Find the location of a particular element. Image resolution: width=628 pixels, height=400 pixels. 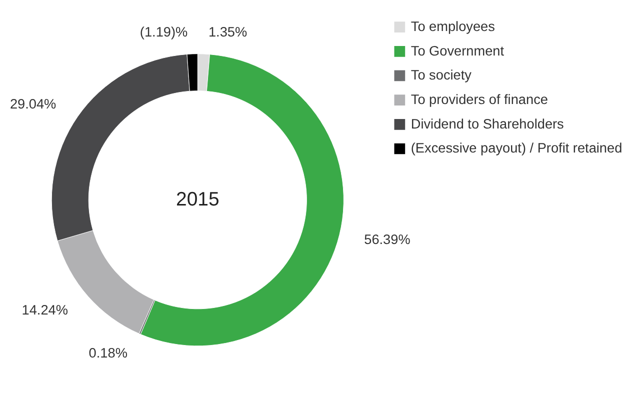

data-label: 29.04% is located at coordinates (33, 104).